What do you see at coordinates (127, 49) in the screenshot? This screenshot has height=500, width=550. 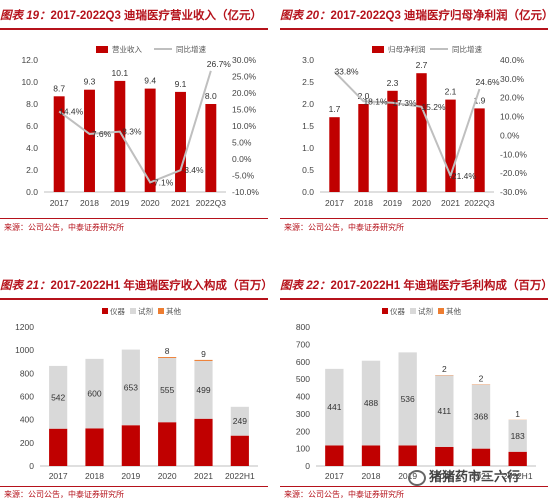 I see `legend-label: 营业收入` at bounding box center [127, 49].